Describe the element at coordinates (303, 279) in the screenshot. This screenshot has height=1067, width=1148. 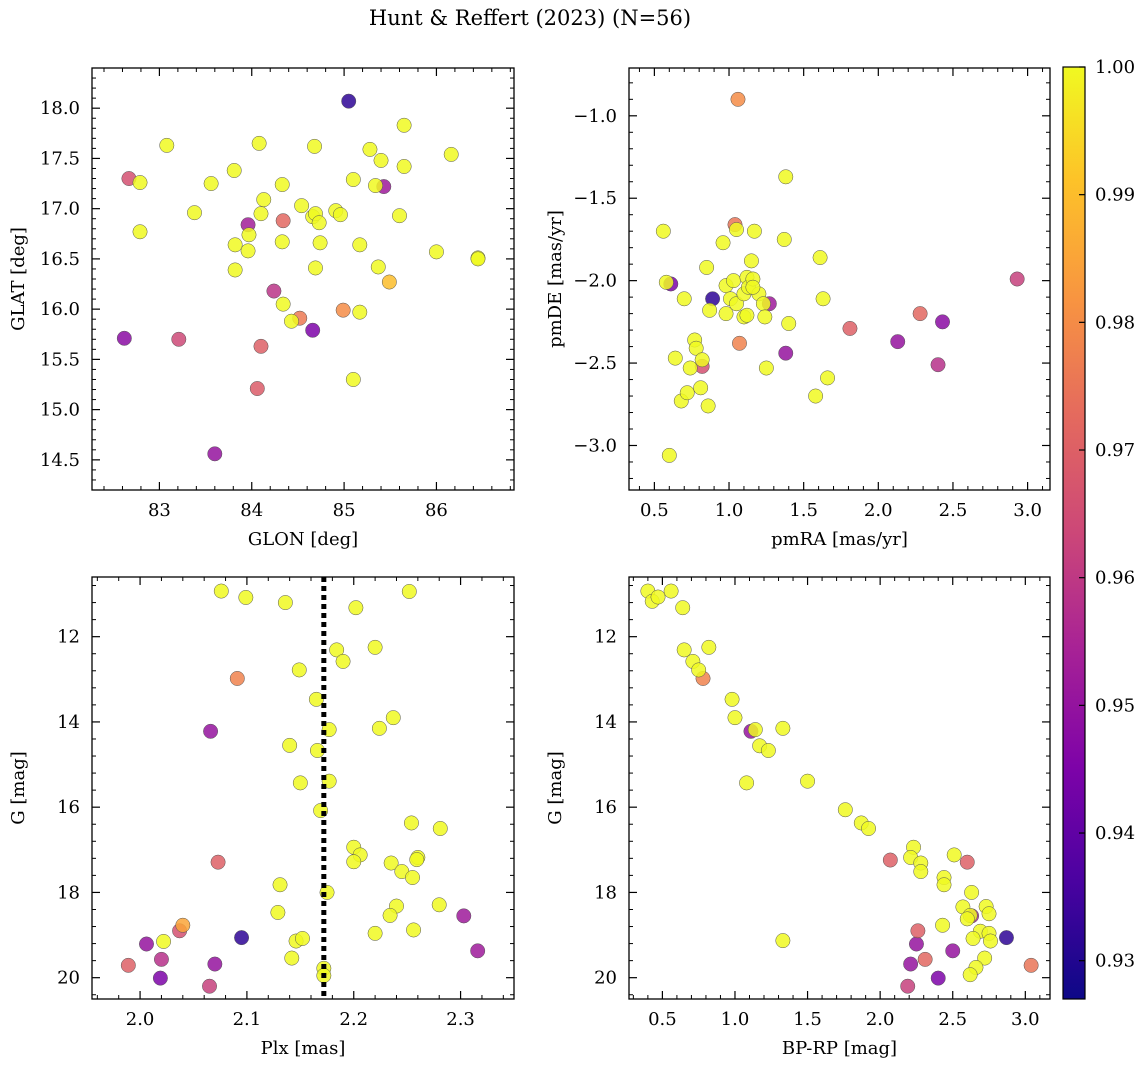
I see `plot-frame` at that location.